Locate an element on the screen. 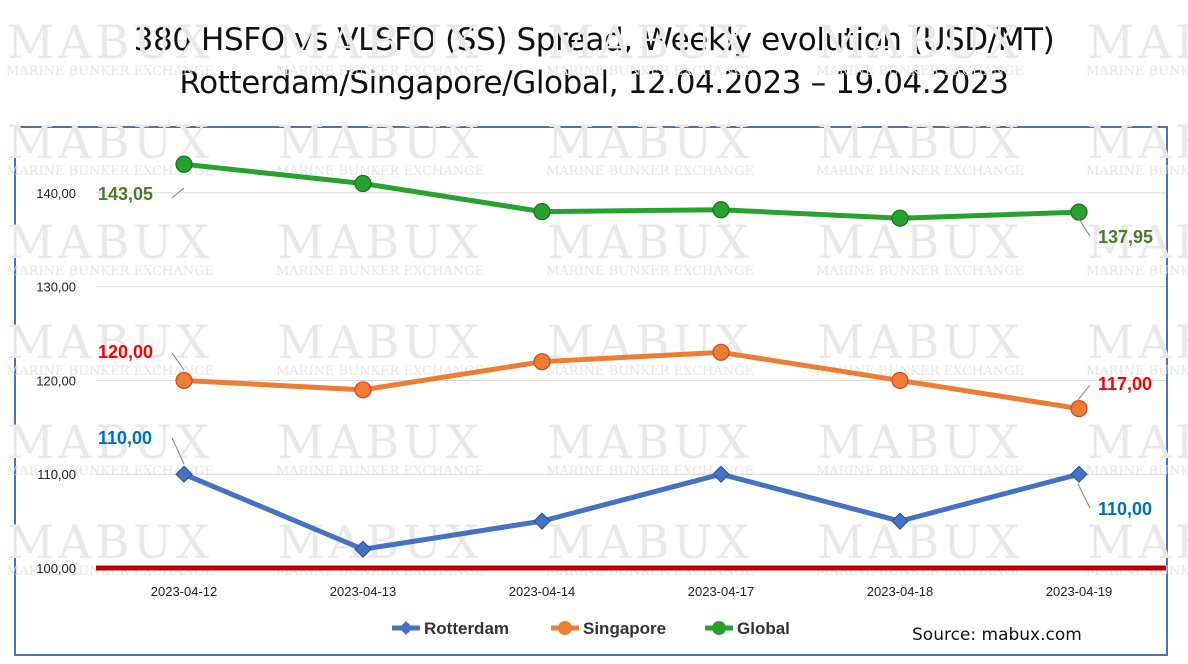 The image size is (1188, 664). data-label-rotterdam-end: 110,00 is located at coordinates (1125, 509).